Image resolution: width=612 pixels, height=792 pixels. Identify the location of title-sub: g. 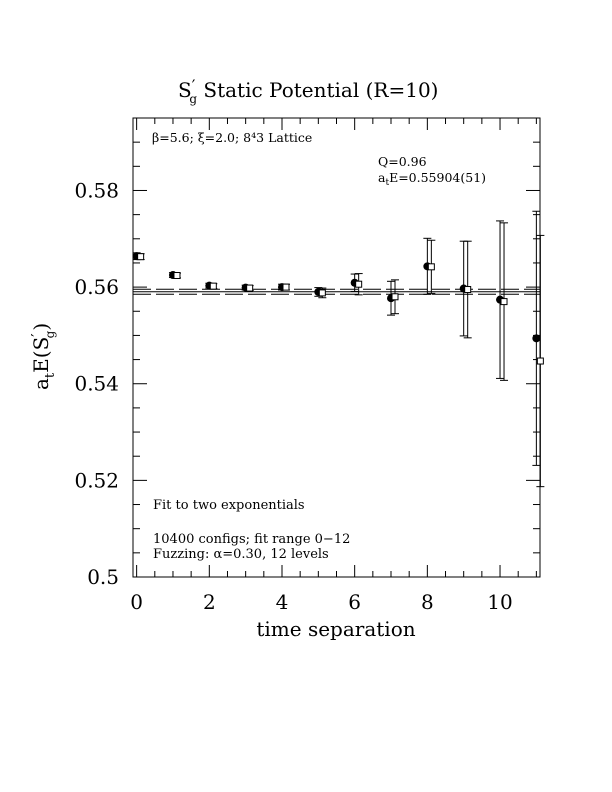
(193, 99).